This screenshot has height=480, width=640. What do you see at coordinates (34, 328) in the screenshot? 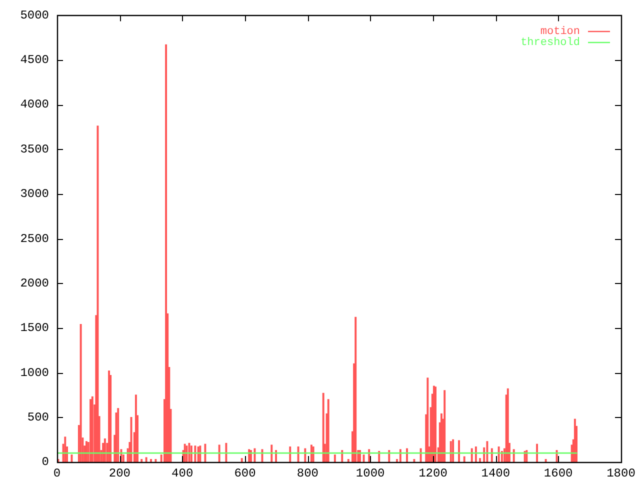
I see `y-tick-label: 1500` at bounding box center [34, 328].